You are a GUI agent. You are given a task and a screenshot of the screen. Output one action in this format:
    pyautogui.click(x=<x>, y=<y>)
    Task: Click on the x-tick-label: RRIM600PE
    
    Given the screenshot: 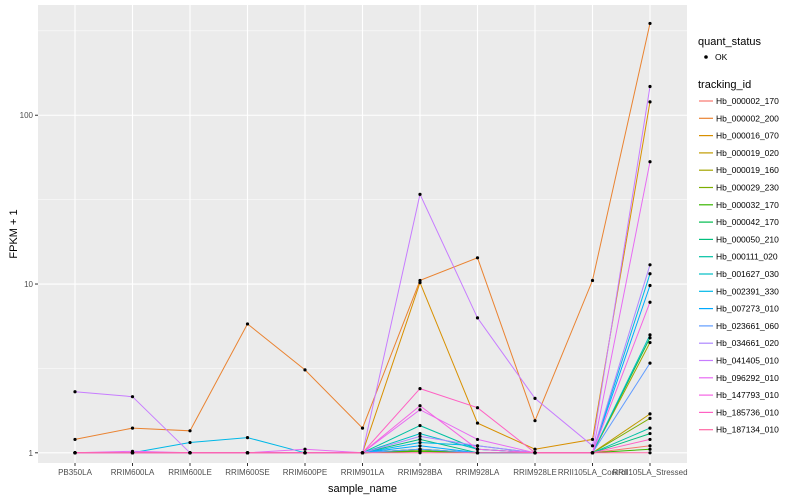 What is the action you would take?
    pyautogui.click(x=305, y=472)
    